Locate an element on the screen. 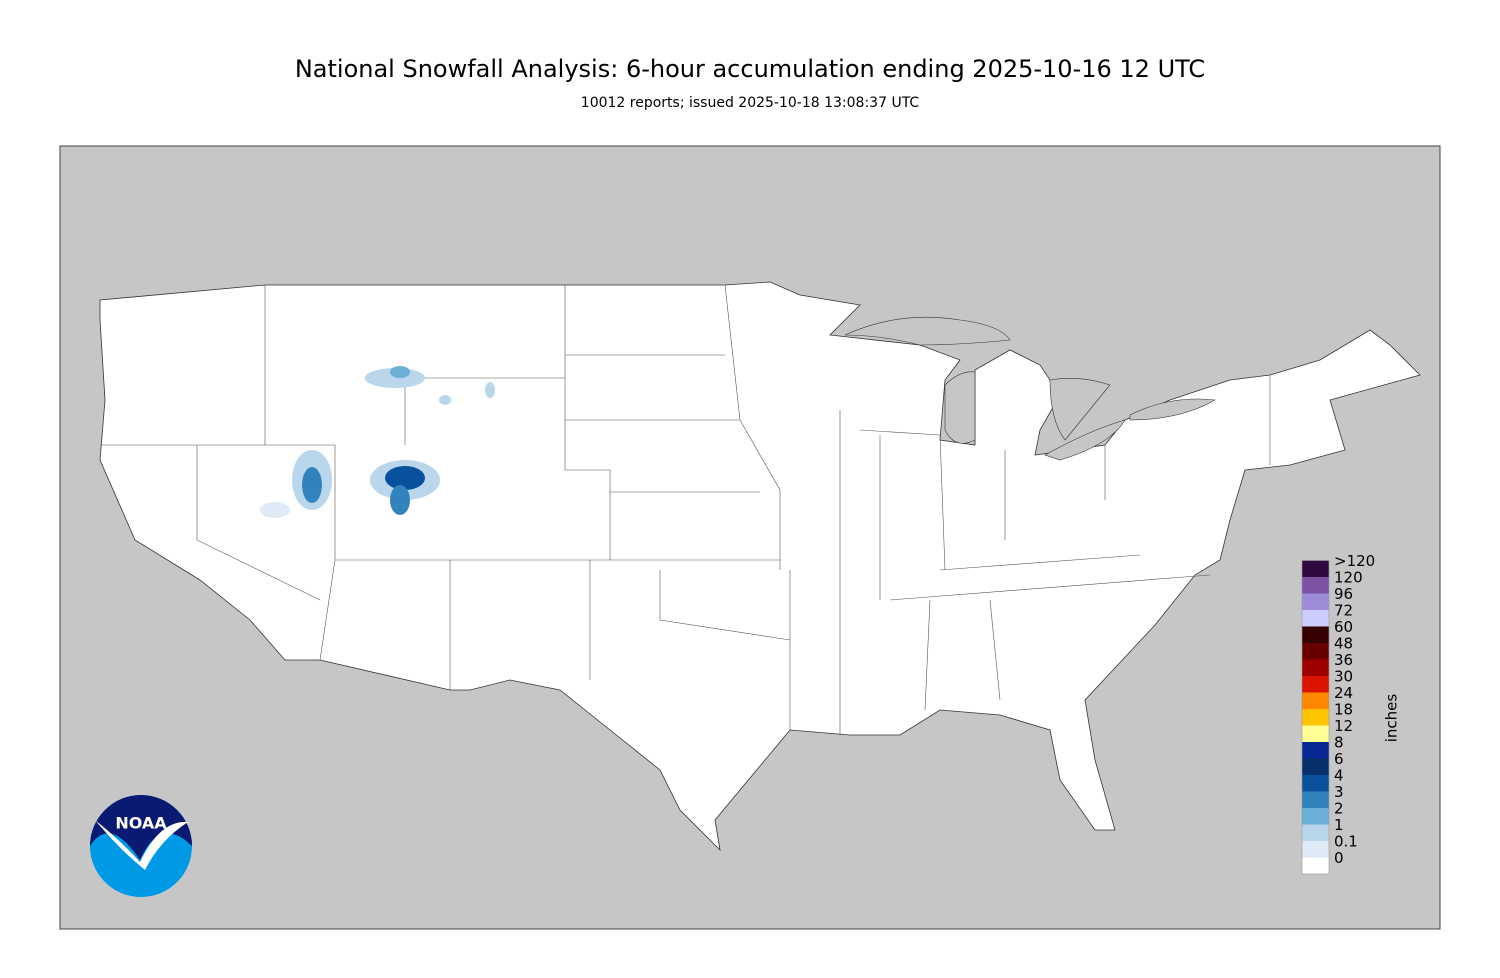 This screenshot has width=1500, height=978. colorbar-label: 24 is located at coordinates (1343, 693).